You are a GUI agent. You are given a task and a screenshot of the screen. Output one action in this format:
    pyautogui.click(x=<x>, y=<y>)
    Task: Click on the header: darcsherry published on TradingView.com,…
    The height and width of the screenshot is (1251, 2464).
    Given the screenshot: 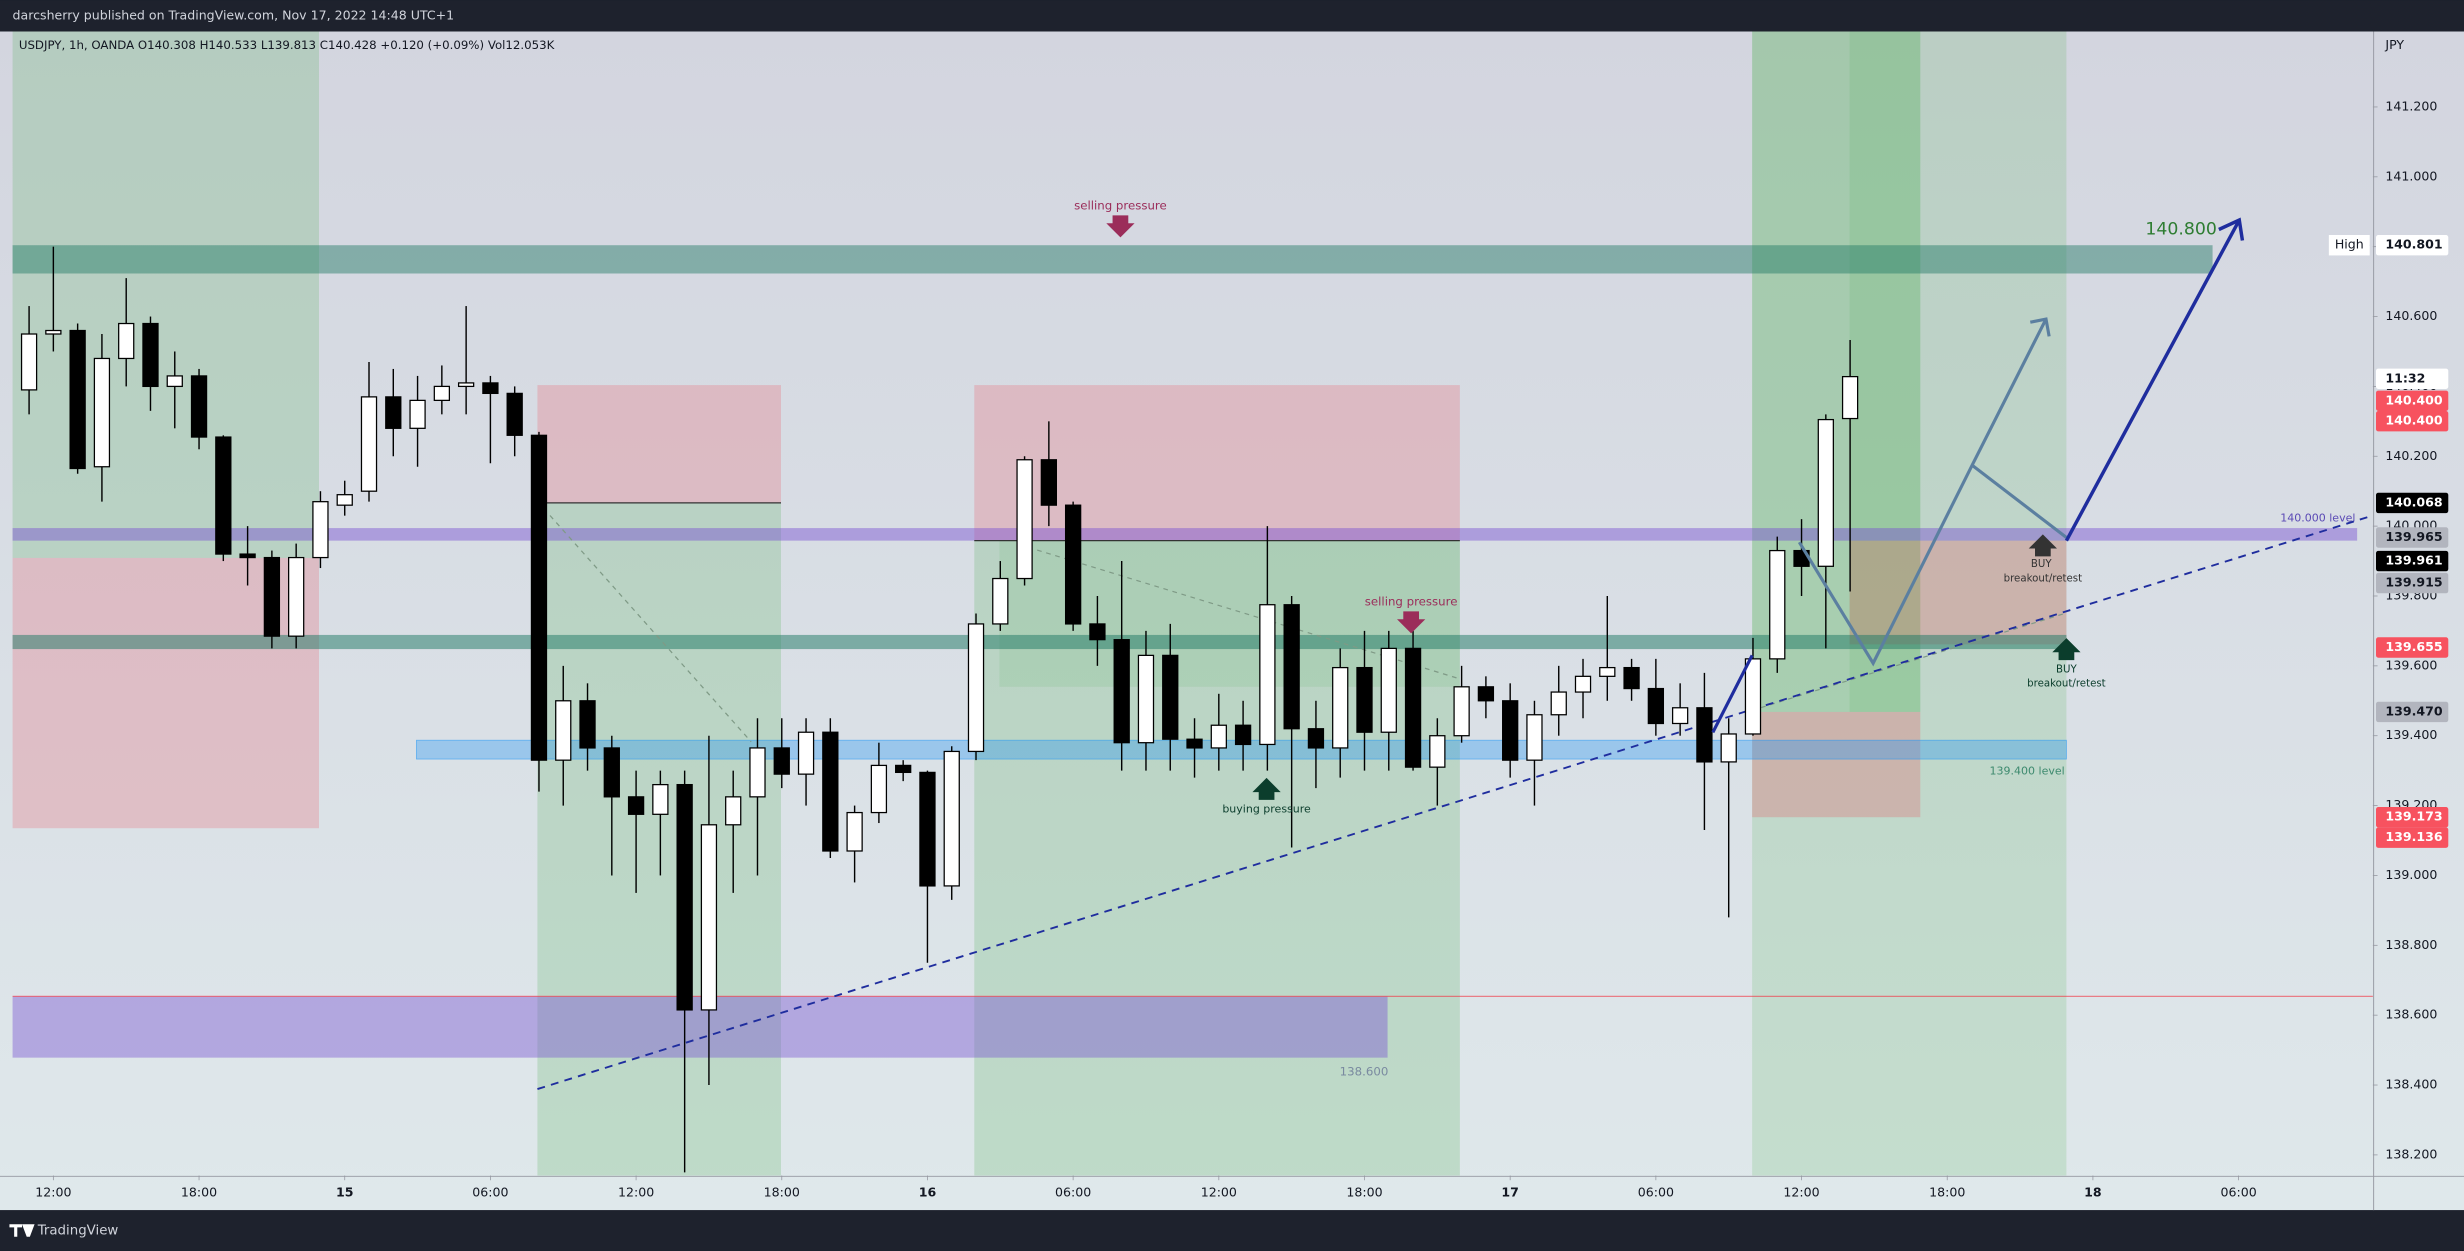 What is the action you would take?
    pyautogui.click(x=234, y=14)
    